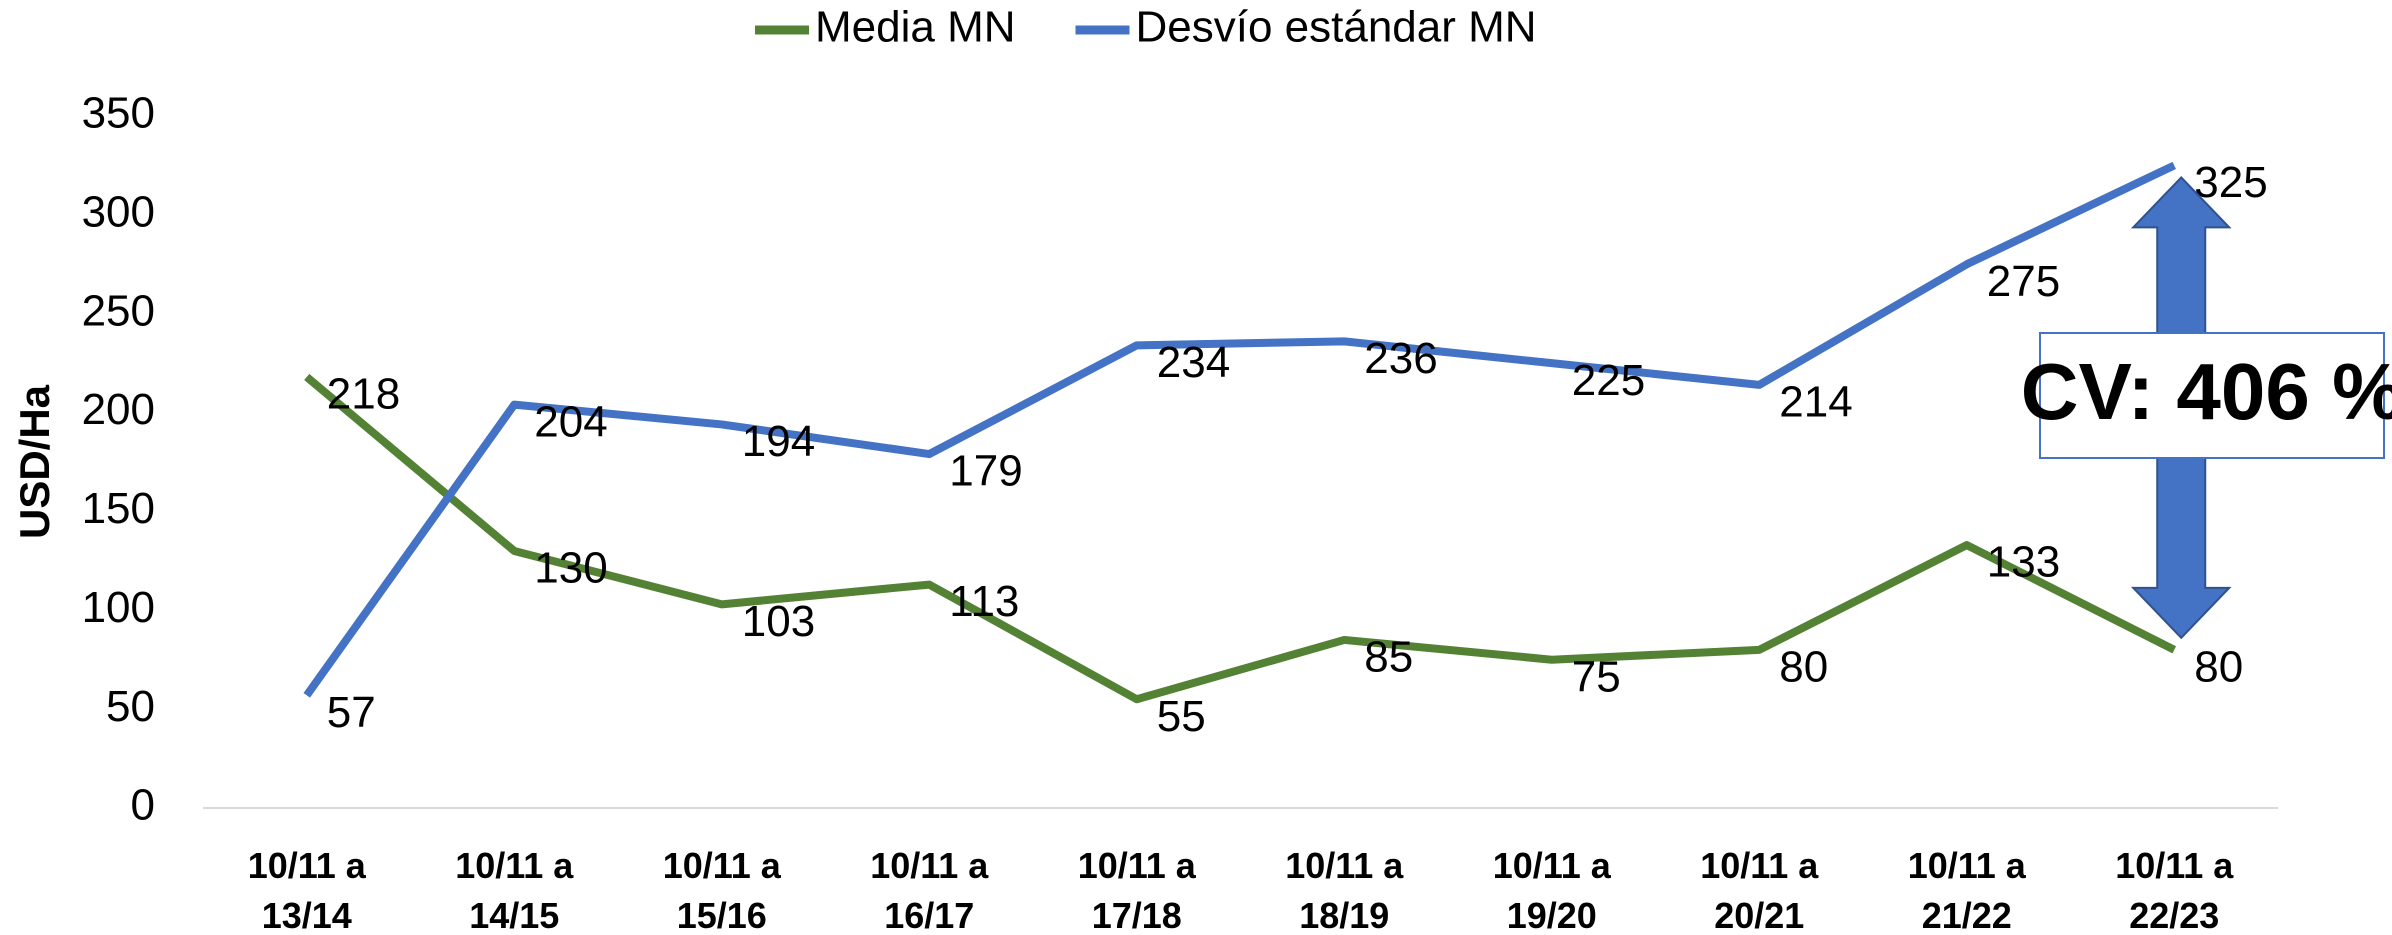 The height and width of the screenshot is (935, 2392). What do you see at coordinates (1344, 890) in the screenshot?
I see `x-tick-label: 10/11 a 18/19` at bounding box center [1344, 890].